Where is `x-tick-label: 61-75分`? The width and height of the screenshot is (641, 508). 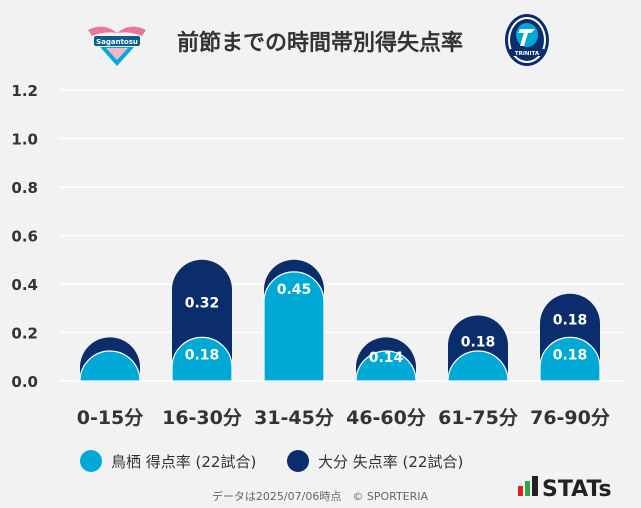
x-tick-label: 61-75分 is located at coordinates (478, 418).